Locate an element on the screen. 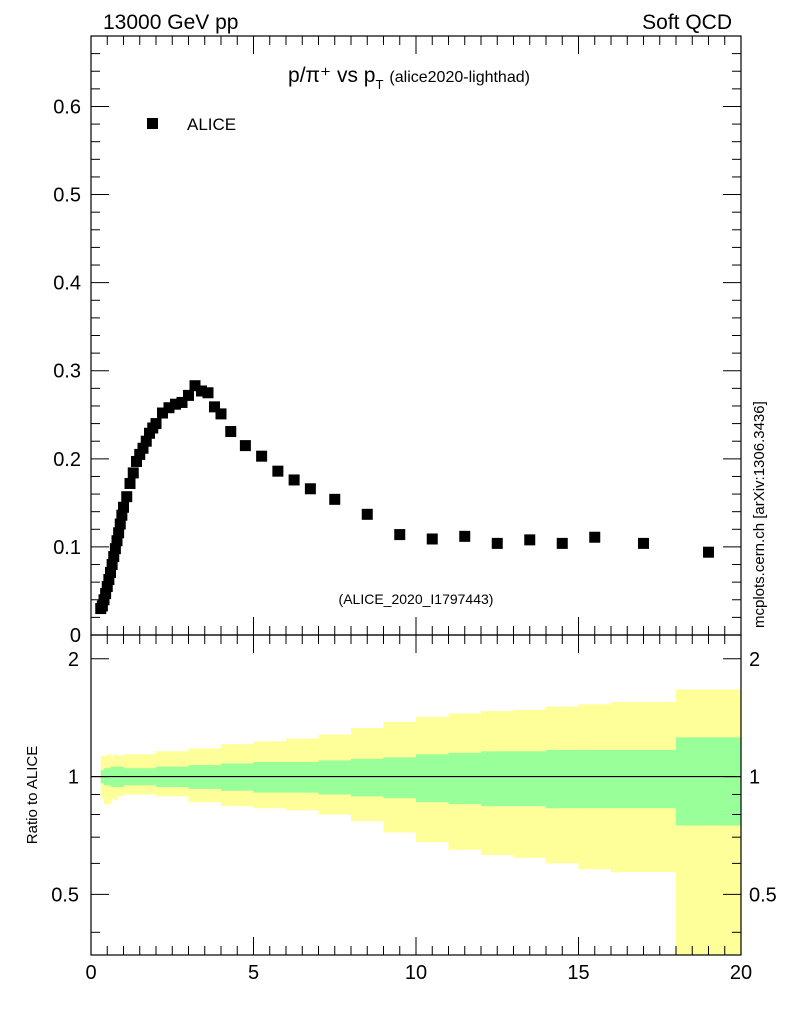 This screenshot has height=1024, width=786. main-y-tick-labels: 0.1 0.2 0.3 0.4 0.5 0.6 0 is located at coordinates (67, 371).